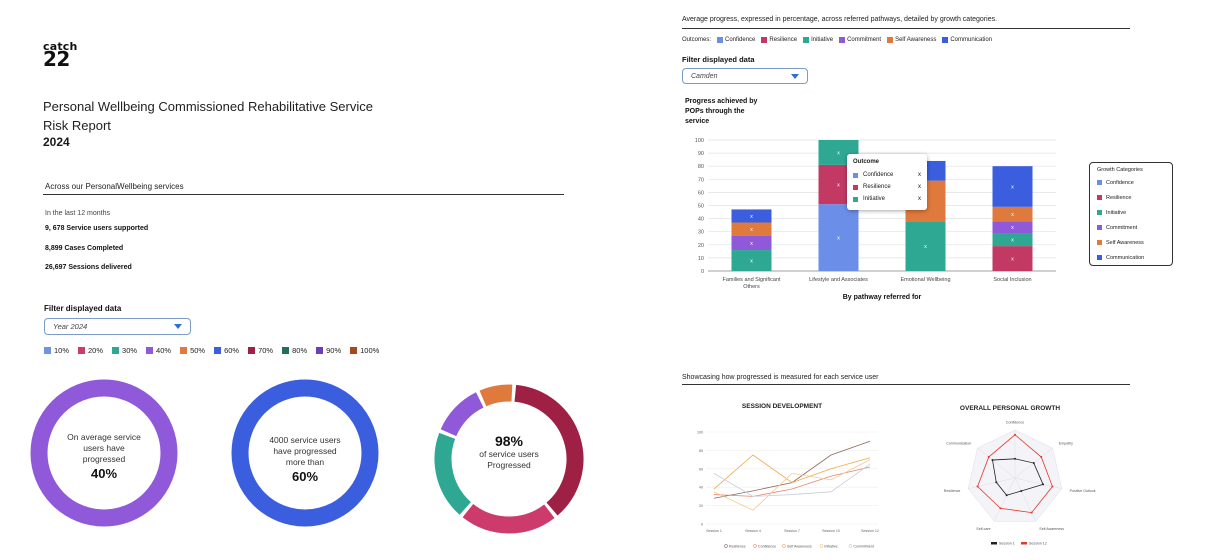 Image resolution: width=1219 pixels, height=560 pixels. What do you see at coordinates (88, 267) in the screenshot?
I see `stat-sessions-delivered: 26,697 Sessions delivered` at bounding box center [88, 267].